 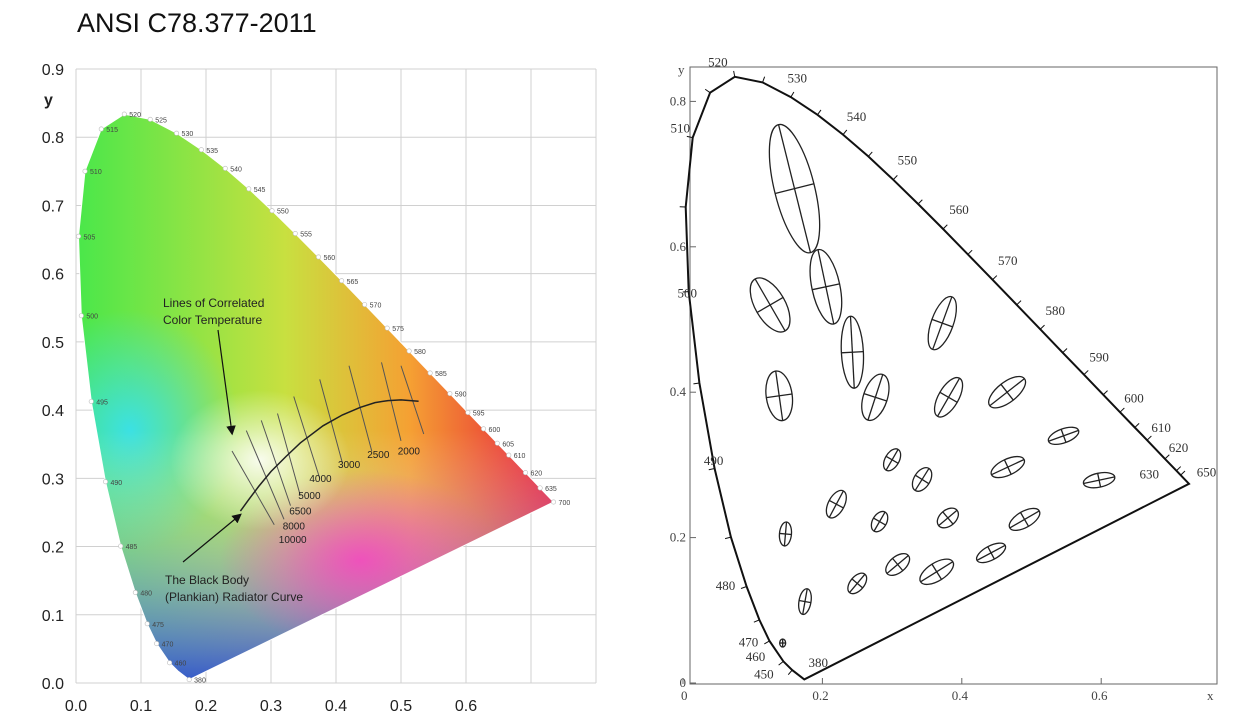 I want to click on wavelength-label: 630, so click(x=1150, y=474).